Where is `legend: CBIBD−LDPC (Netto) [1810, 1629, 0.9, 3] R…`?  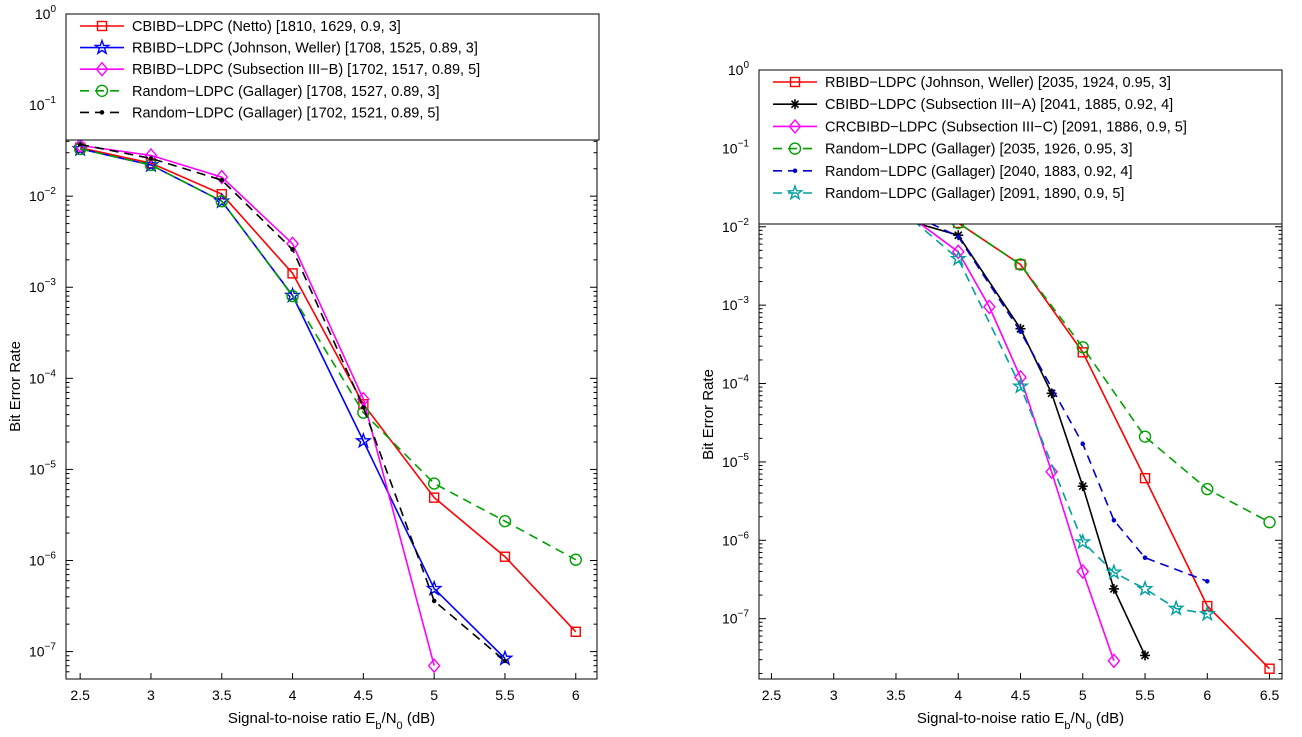 legend: CBIBD−LDPC (Netto) [1810, 1629, 0.9, 3] R… is located at coordinates (332, 77).